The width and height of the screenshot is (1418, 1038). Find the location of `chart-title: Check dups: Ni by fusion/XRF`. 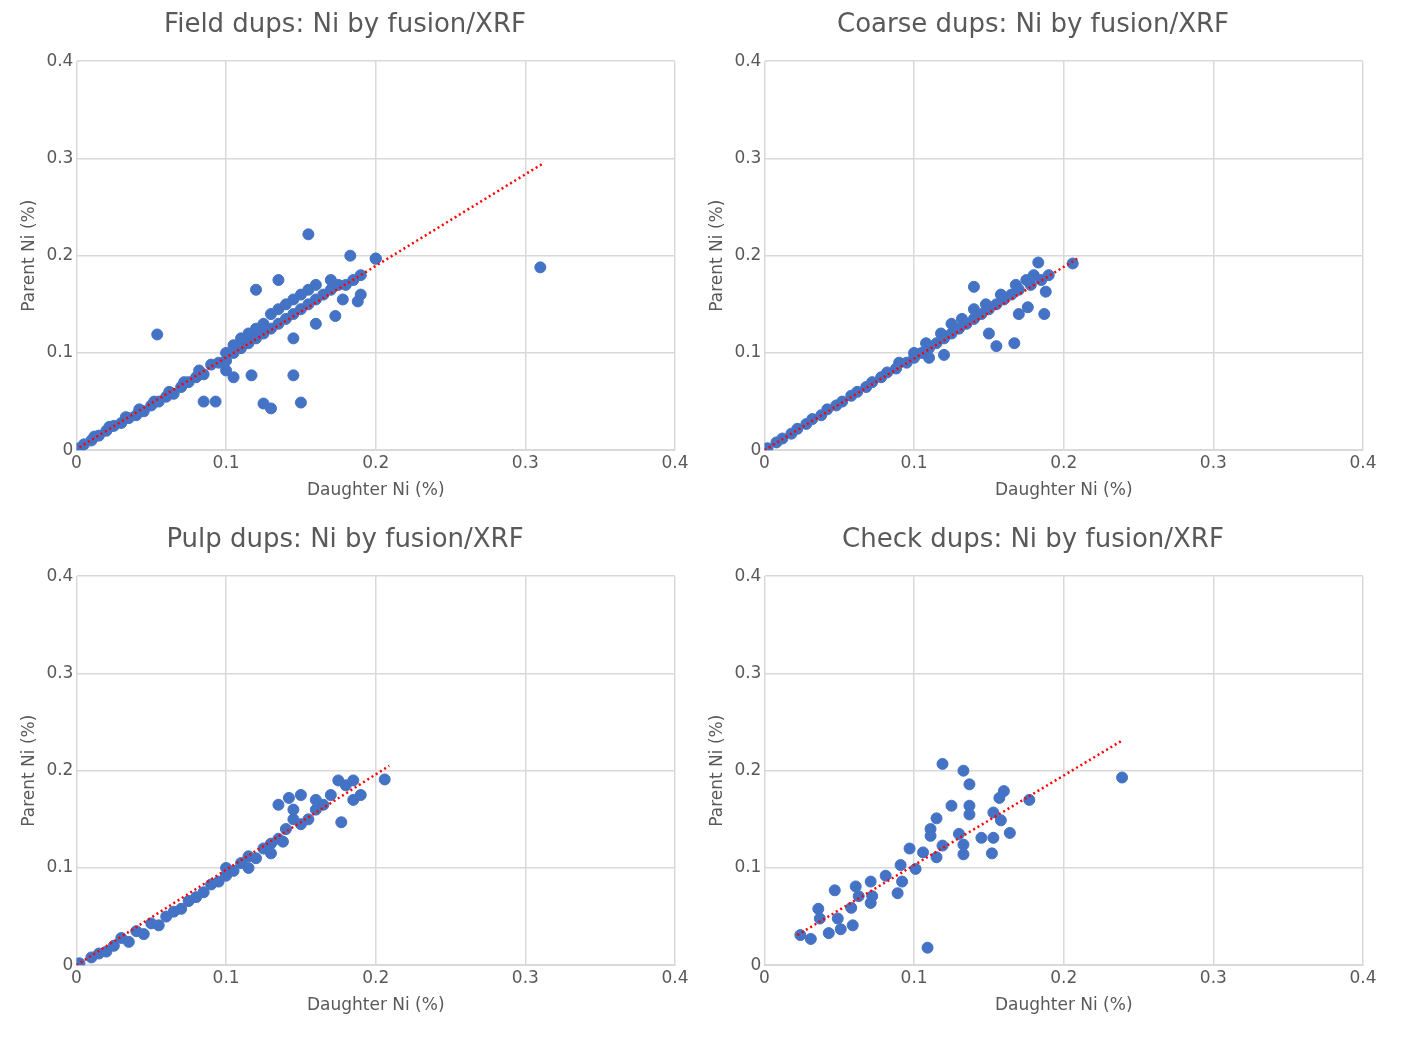

chart-title: Check dups: Ni by fusion/XRF is located at coordinates (1033, 538).